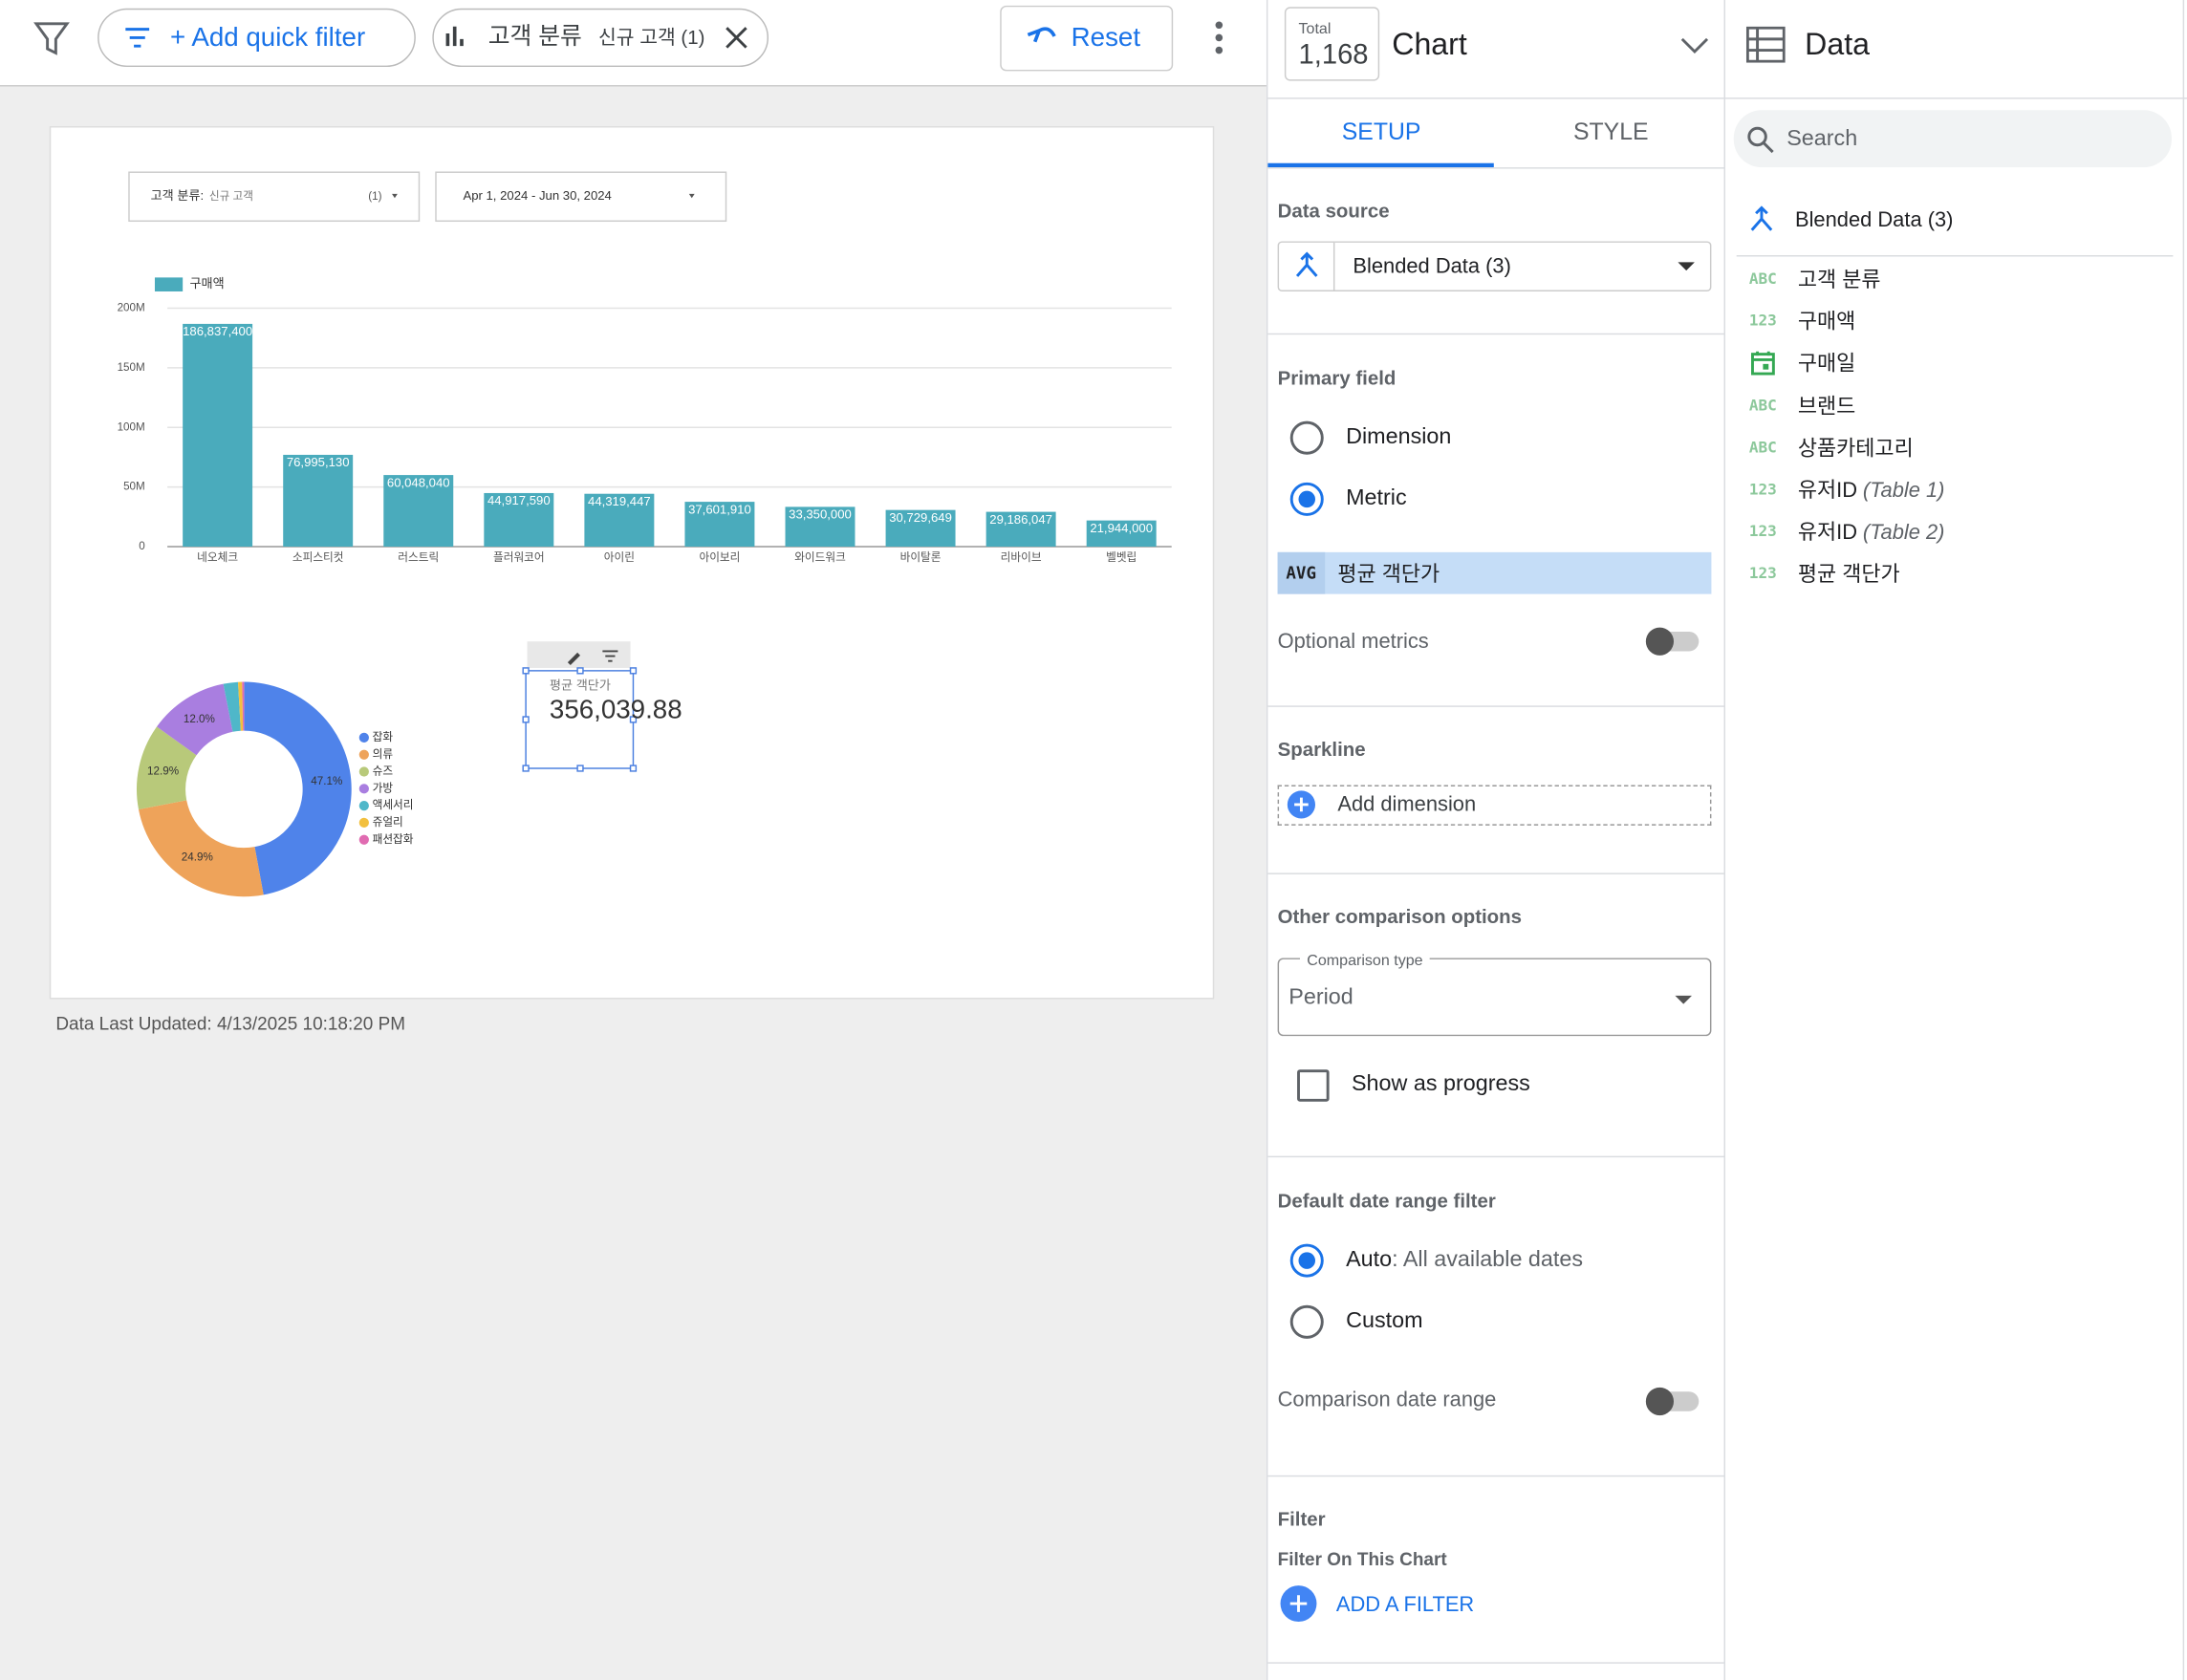 Image resolution: width=2187 pixels, height=1680 pixels. I want to click on field-type: ABC, so click(1762, 279).